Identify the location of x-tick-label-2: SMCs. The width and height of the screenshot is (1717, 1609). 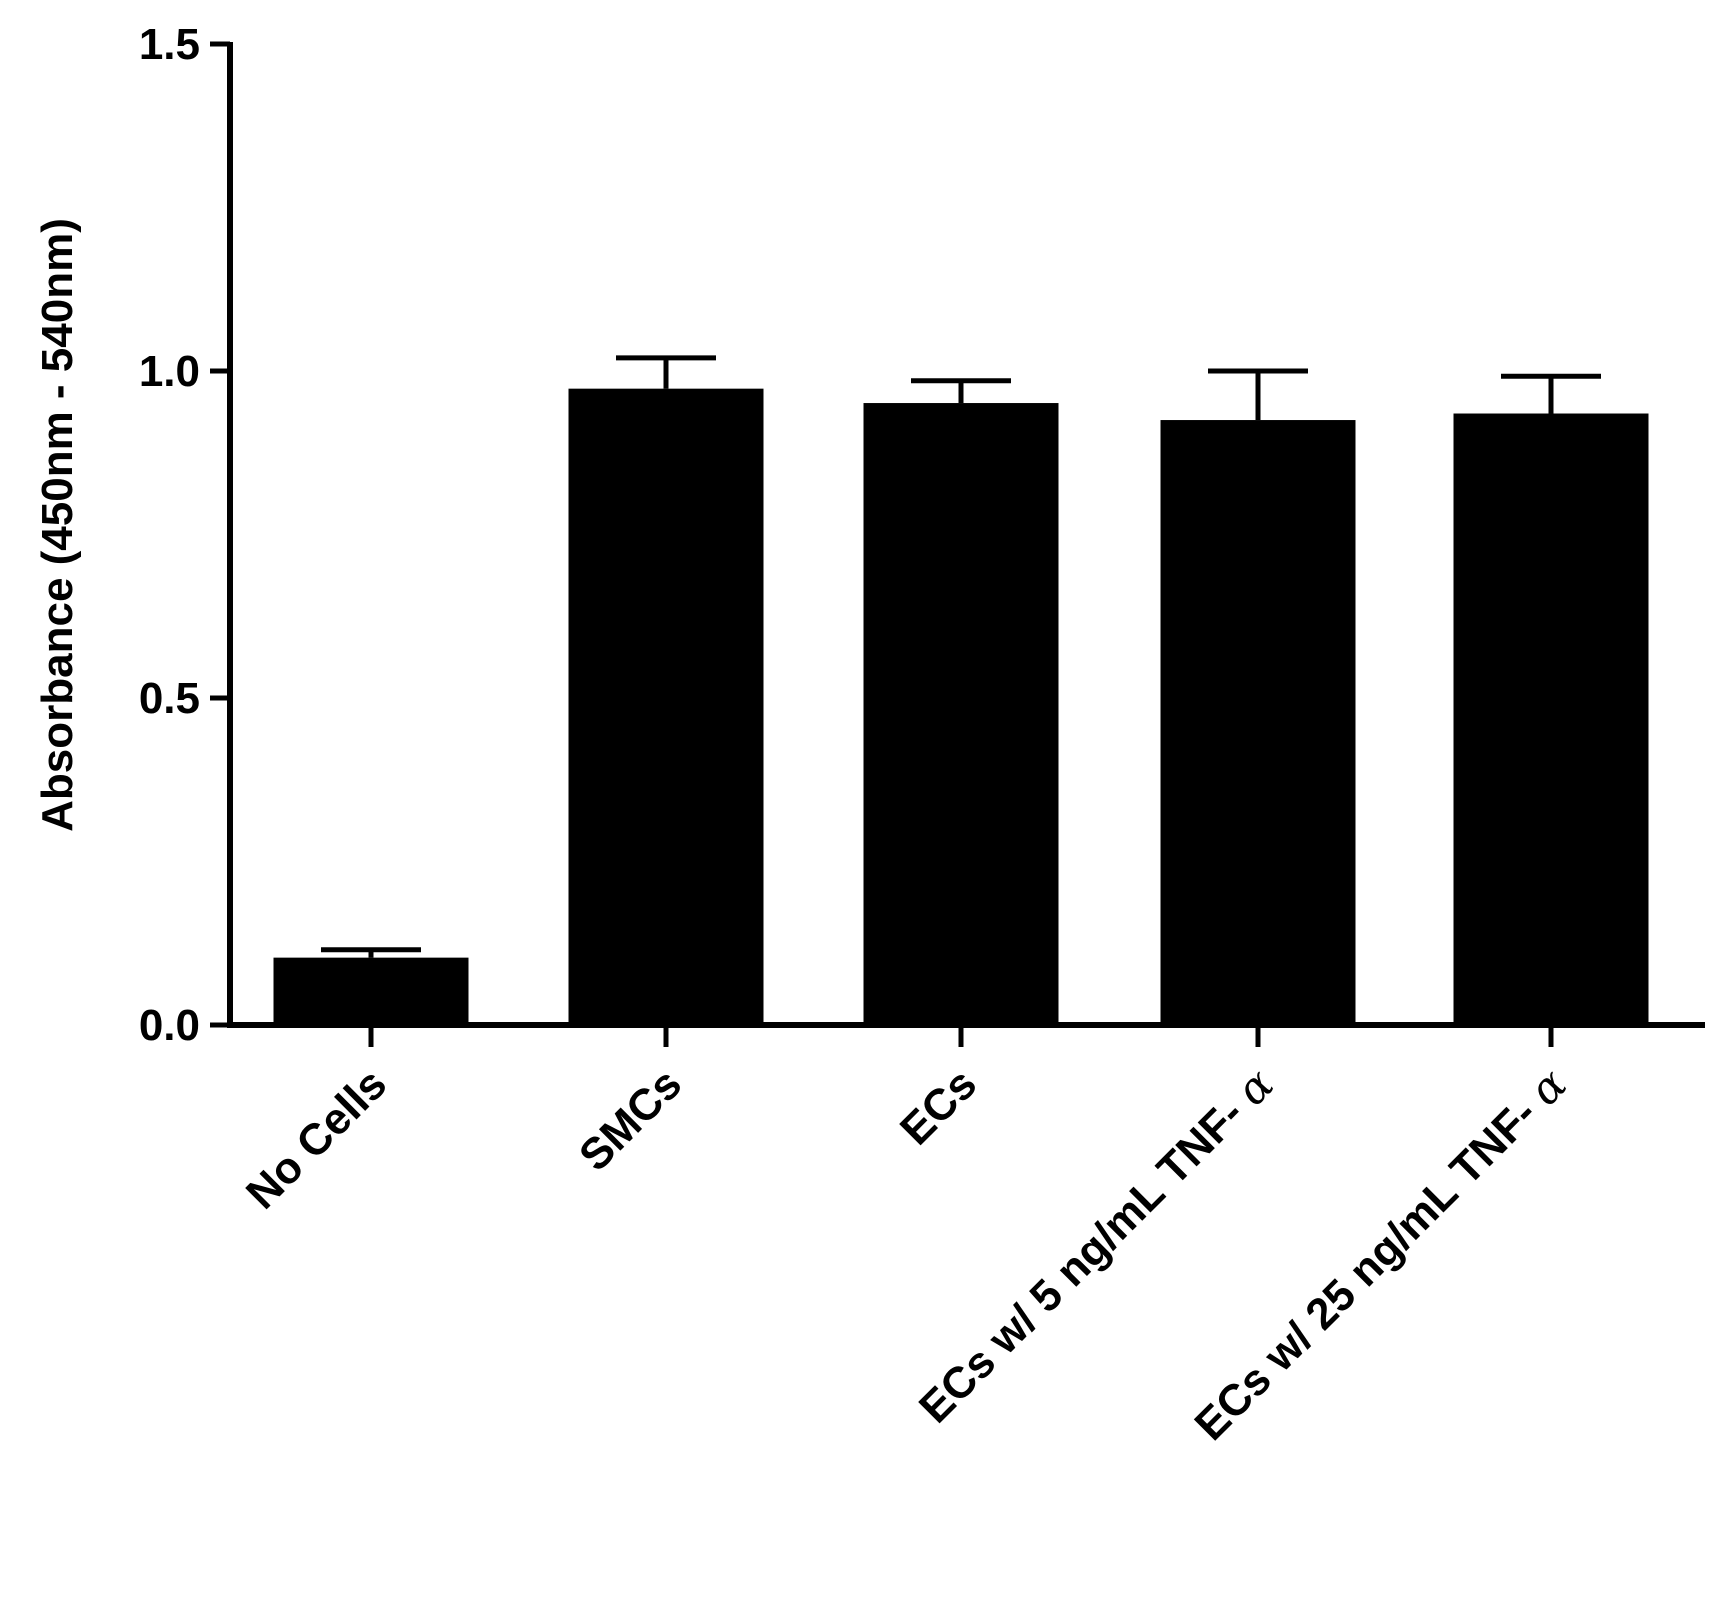
(630, 1119).